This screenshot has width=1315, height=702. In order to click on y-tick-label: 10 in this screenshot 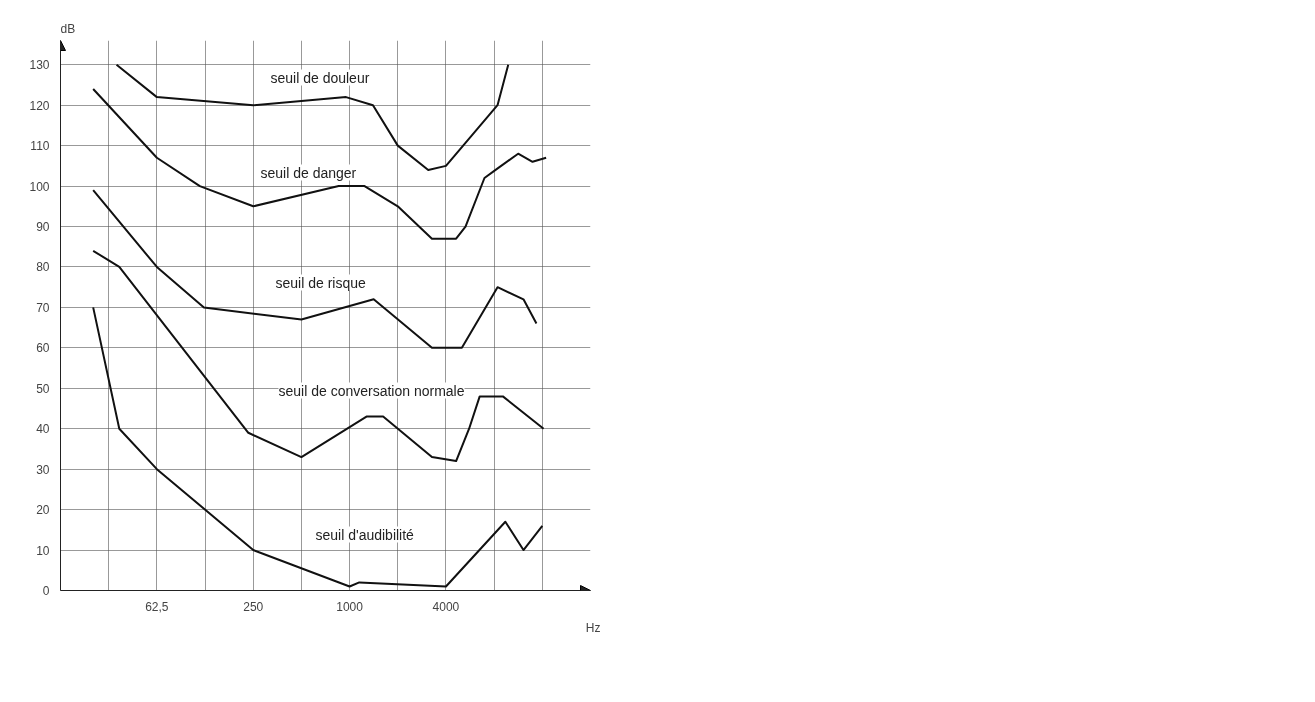, I will do `click(43, 550)`.